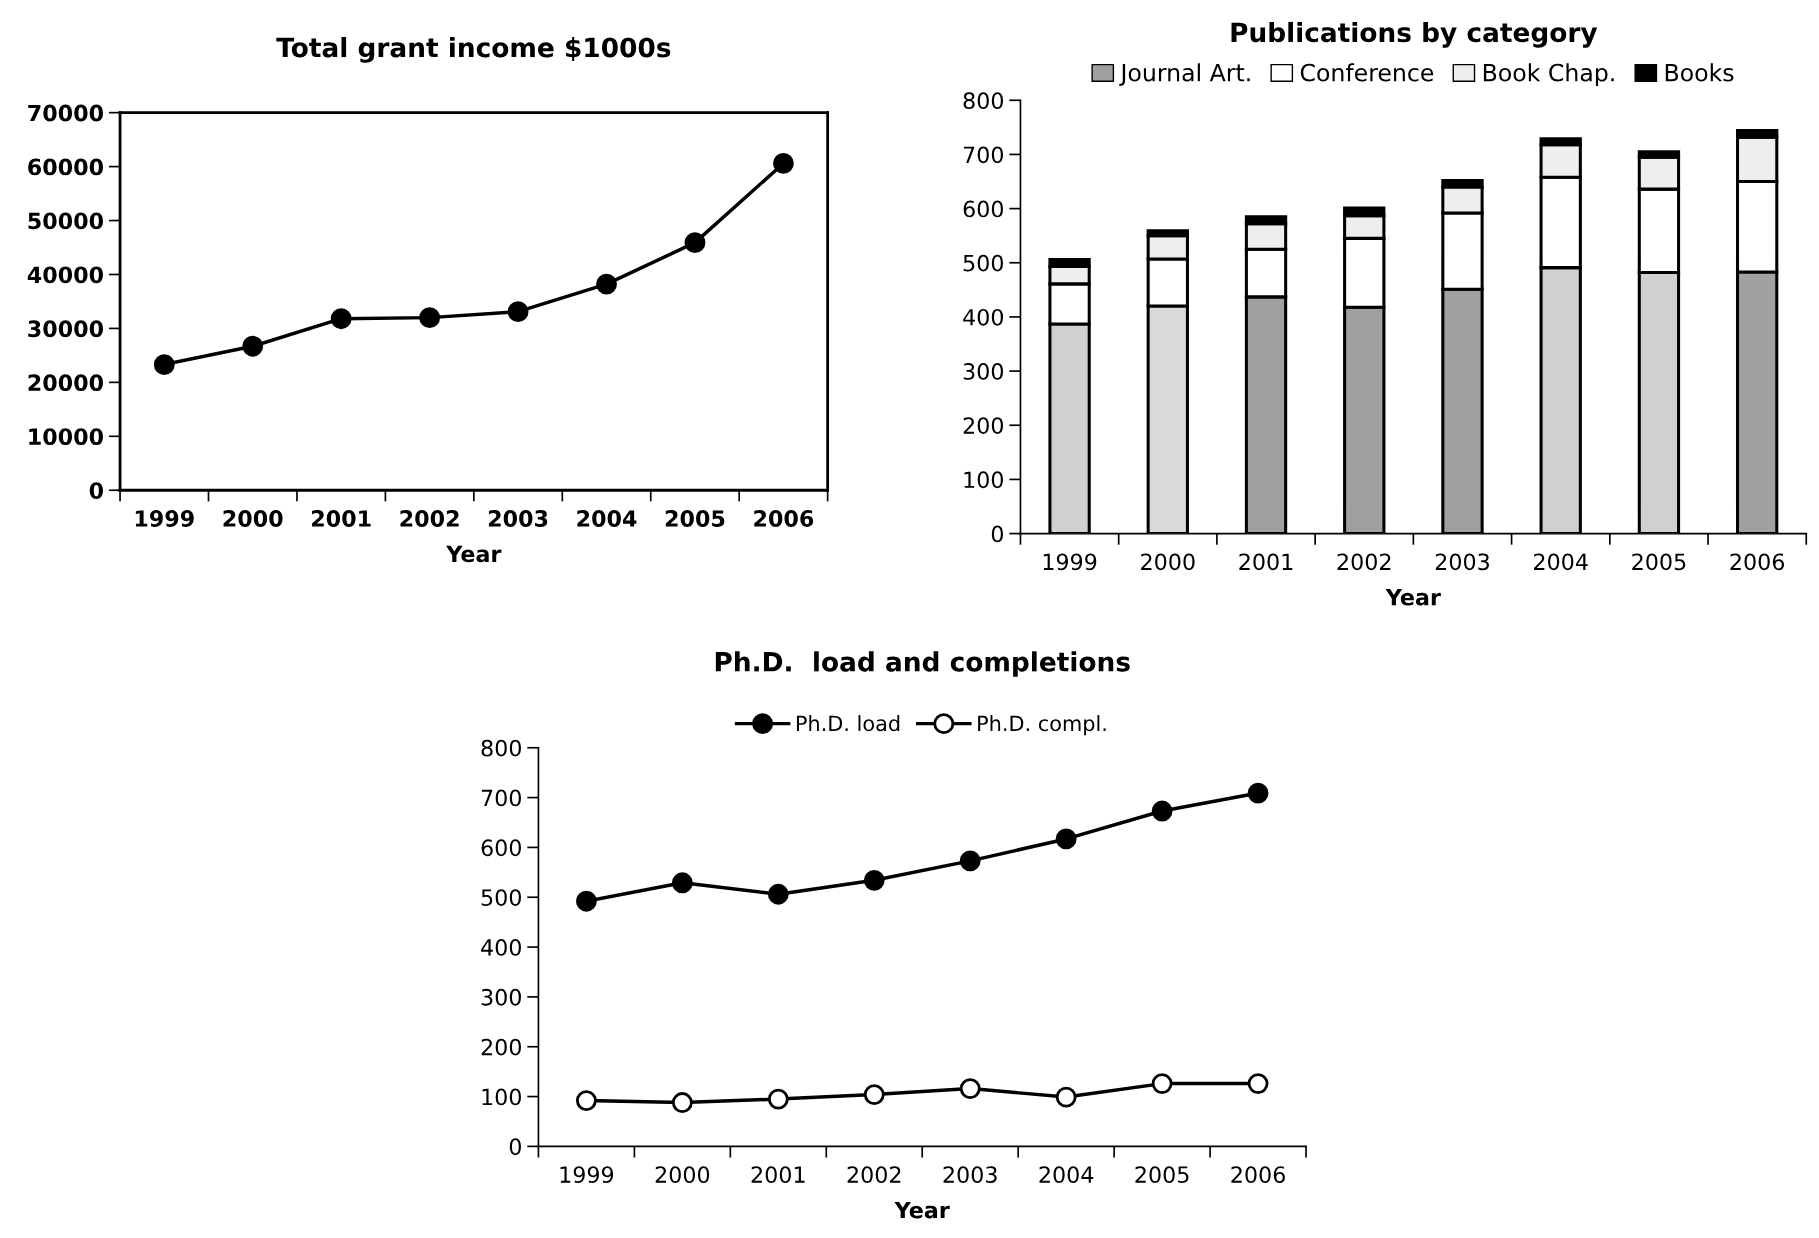 Image resolution: width=1819 pixels, height=1238 pixels. Describe the element at coordinates (66, 437) in the screenshot. I see `y-tick-label: 10000` at that location.